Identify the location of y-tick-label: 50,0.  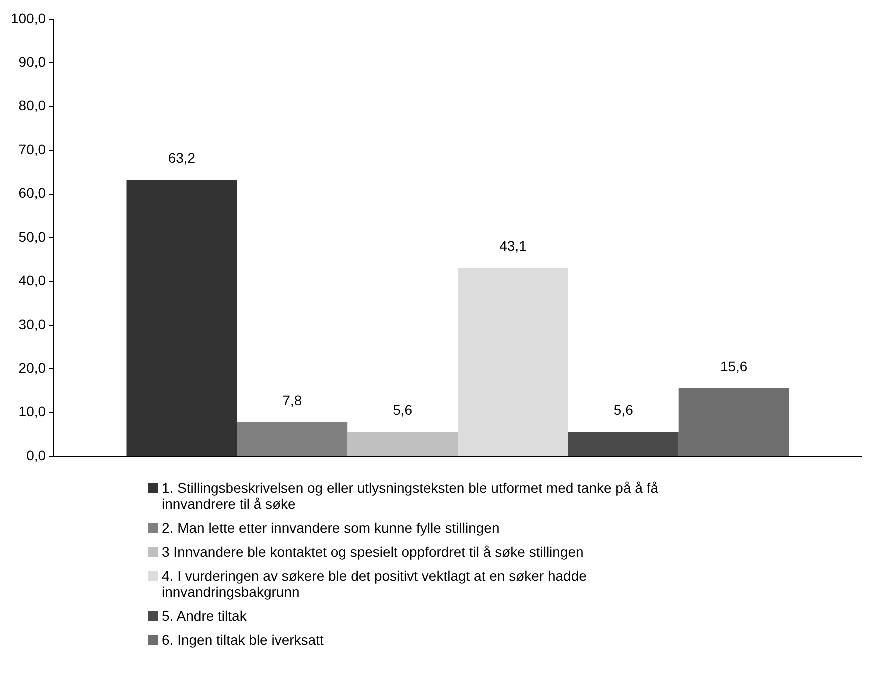
(32, 236).